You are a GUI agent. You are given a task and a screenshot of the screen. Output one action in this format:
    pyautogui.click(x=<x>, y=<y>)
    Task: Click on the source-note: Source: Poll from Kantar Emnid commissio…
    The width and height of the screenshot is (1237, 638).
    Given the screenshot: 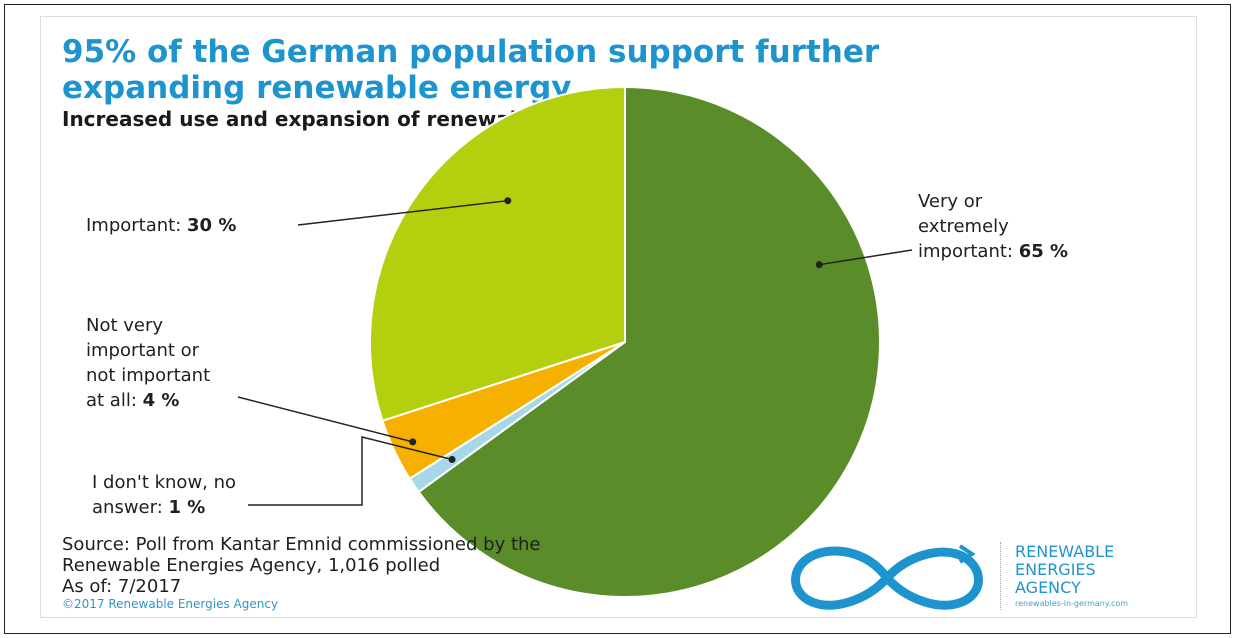 What is the action you would take?
    pyautogui.click(x=301, y=565)
    